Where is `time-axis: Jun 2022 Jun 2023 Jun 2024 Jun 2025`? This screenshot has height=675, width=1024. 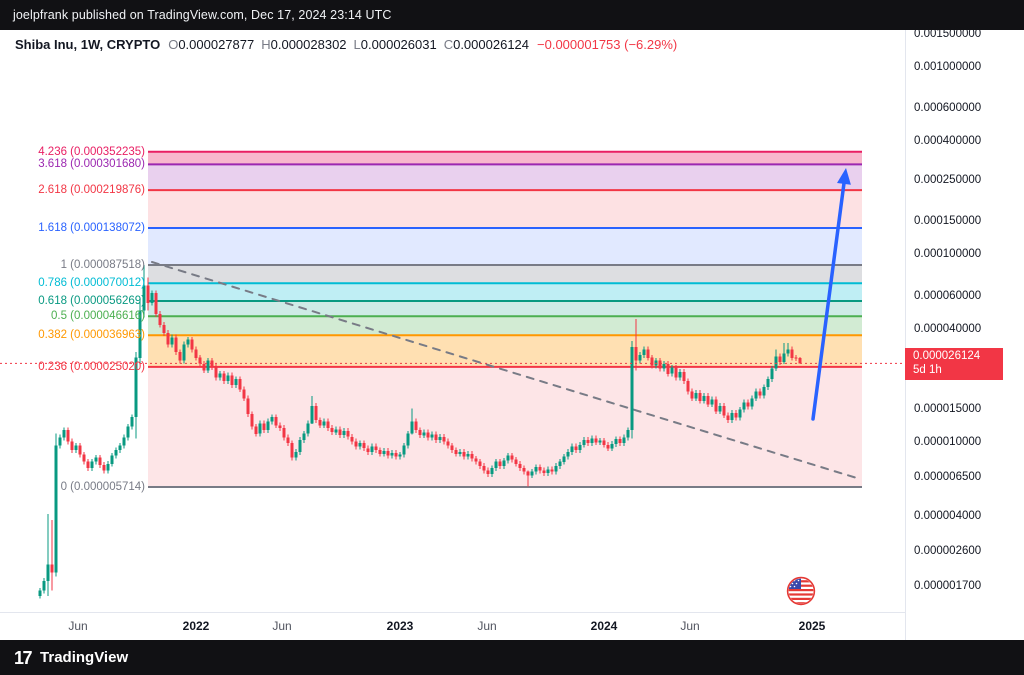
time-axis: Jun 2022 Jun 2023 Jun 2024 Jun 2025 is located at coordinates (512, 626).